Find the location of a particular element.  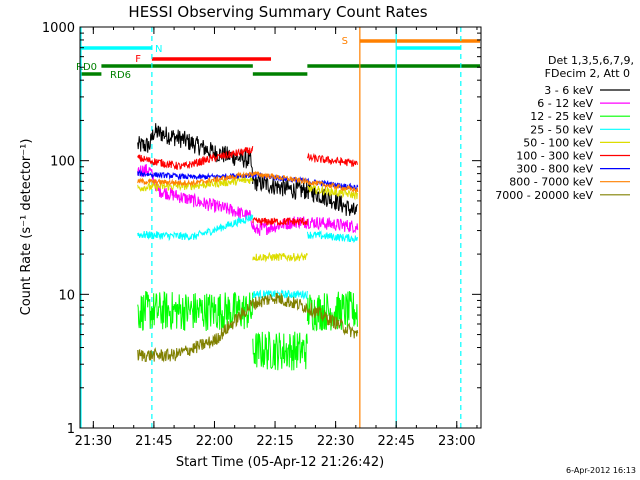

legend-header-line-1: Det 1,3,5,6,7,9, is located at coordinates (591, 60).